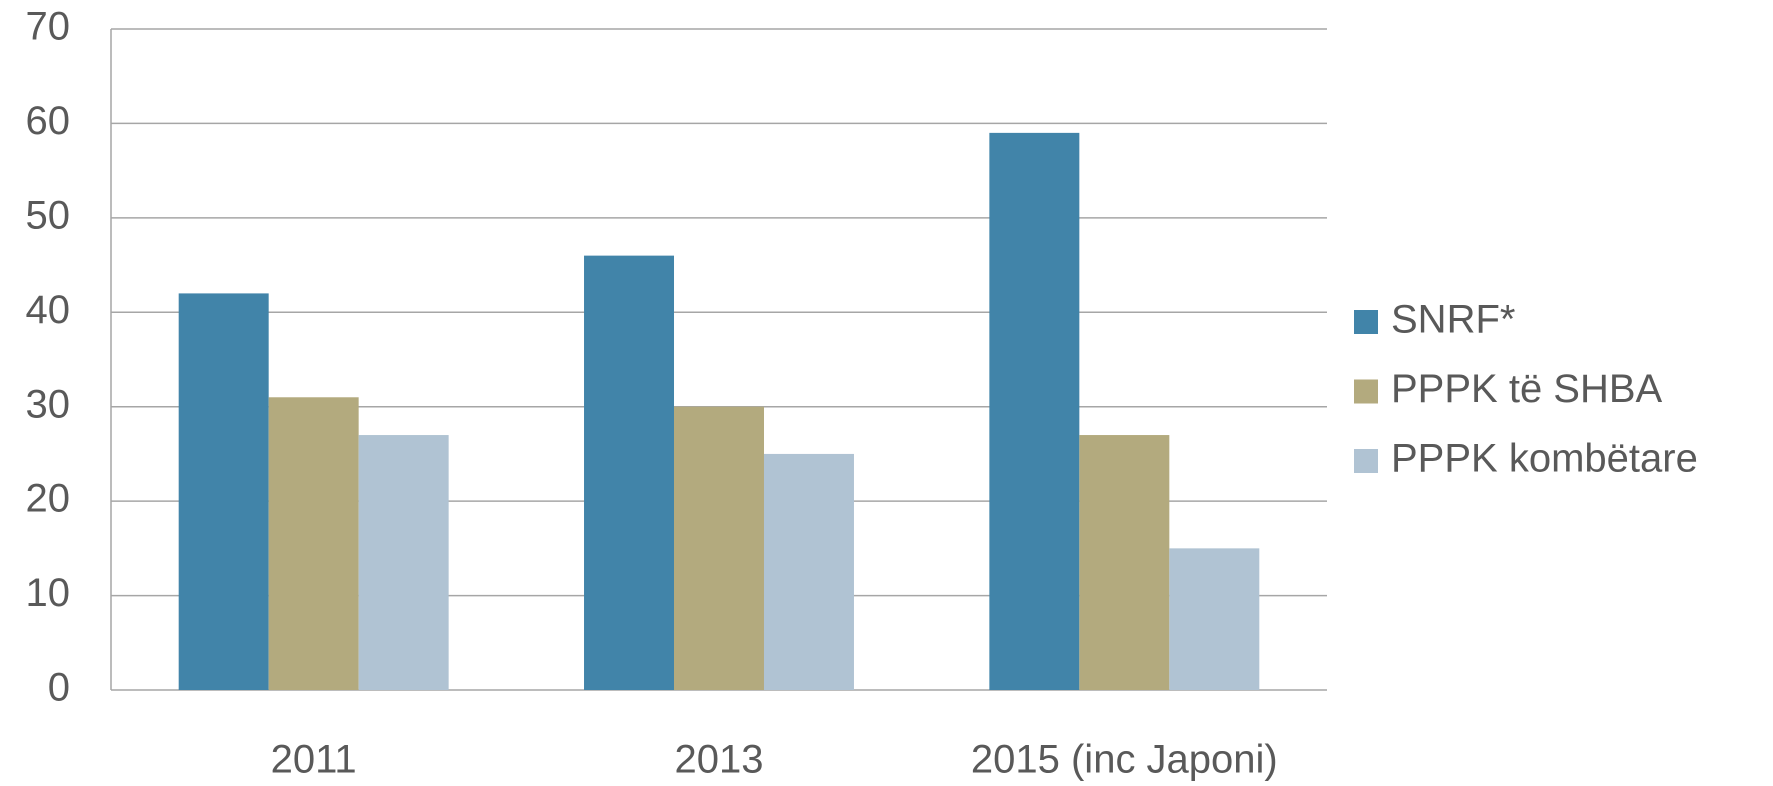  I want to click on x-tick-label: 2011, so click(314, 760).